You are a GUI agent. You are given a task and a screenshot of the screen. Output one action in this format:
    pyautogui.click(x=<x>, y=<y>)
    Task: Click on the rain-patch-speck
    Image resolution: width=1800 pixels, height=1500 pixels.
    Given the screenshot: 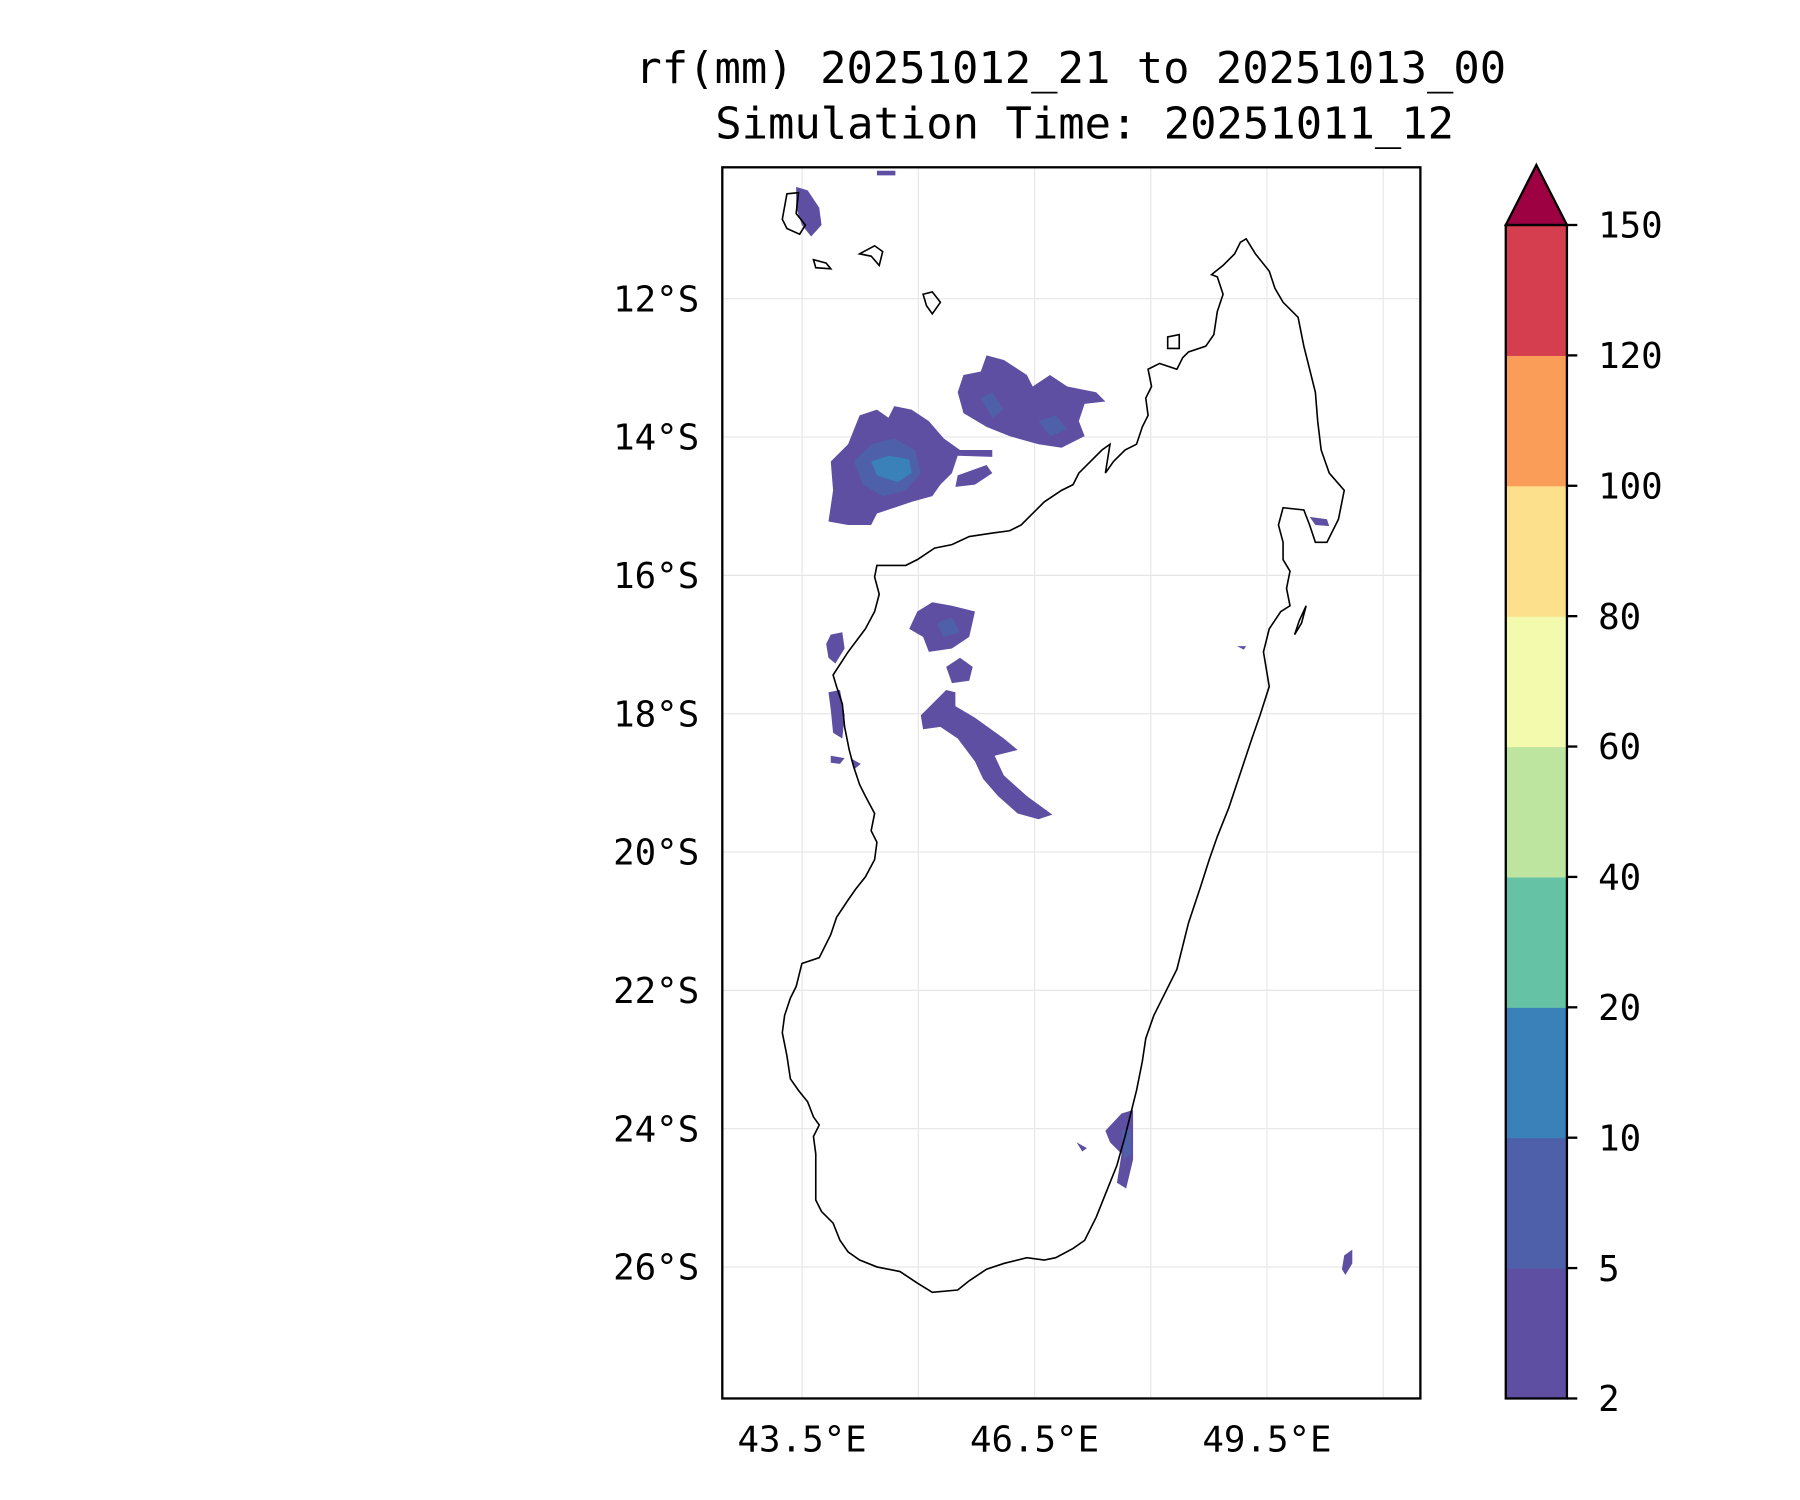 What is the action you would take?
    pyautogui.click(x=886, y=173)
    